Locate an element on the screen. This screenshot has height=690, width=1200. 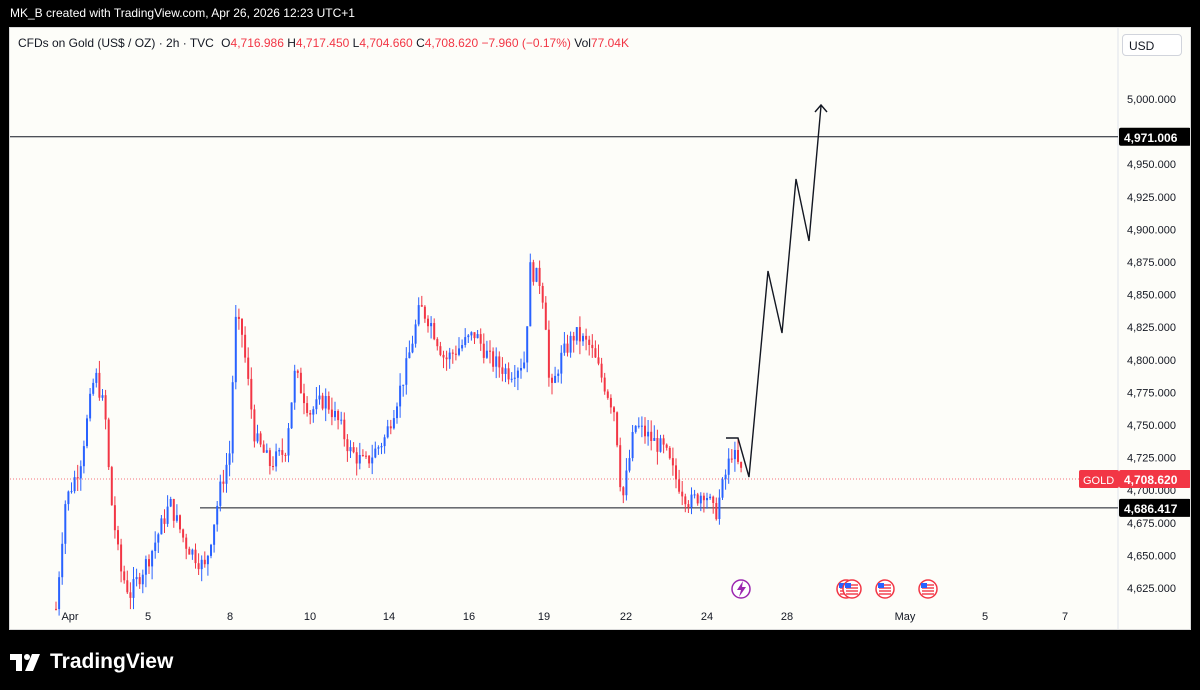
support-price-tag is located at coordinates (1154, 507).